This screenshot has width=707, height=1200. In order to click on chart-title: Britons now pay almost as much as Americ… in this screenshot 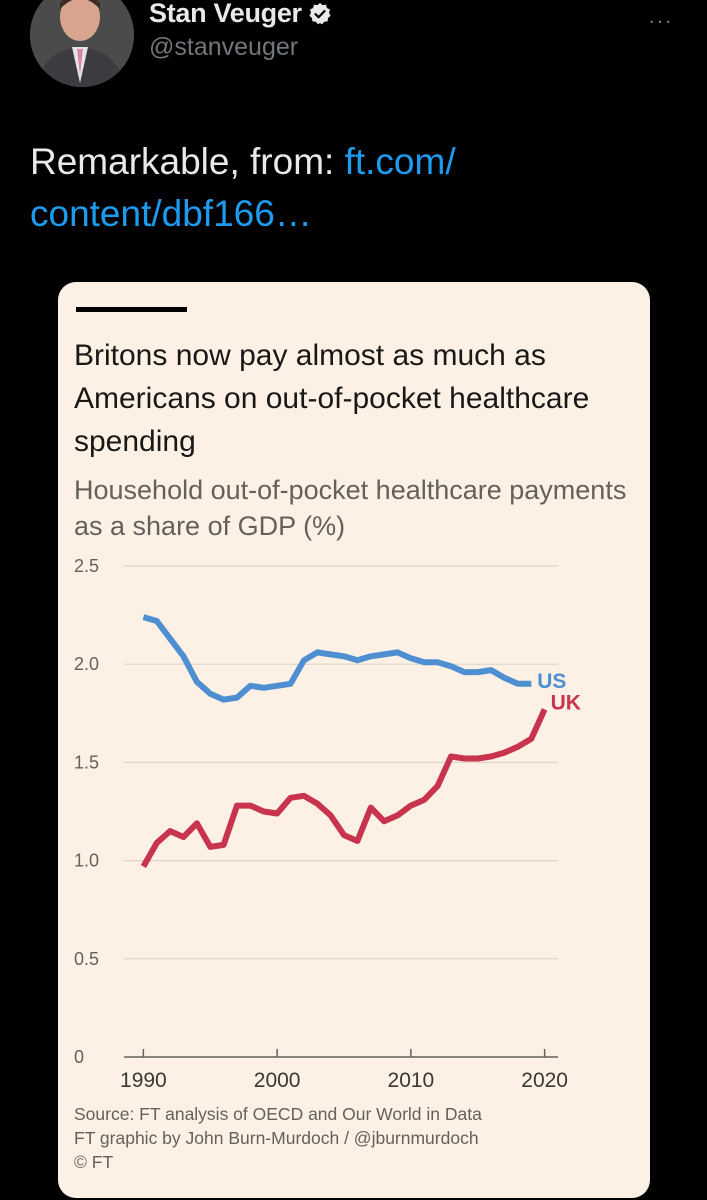, I will do `click(332, 398)`.